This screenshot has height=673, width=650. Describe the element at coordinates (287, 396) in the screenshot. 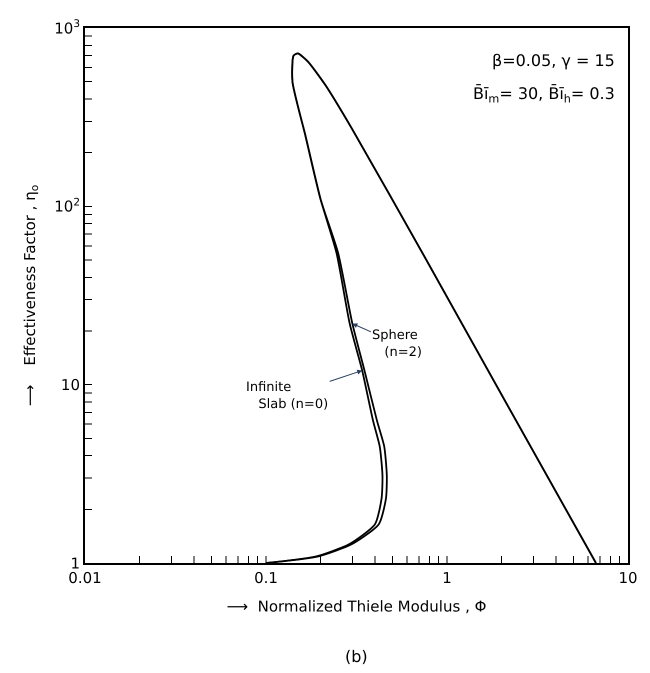

I see `annotation: Infinite Slab (n=0)` at that location.